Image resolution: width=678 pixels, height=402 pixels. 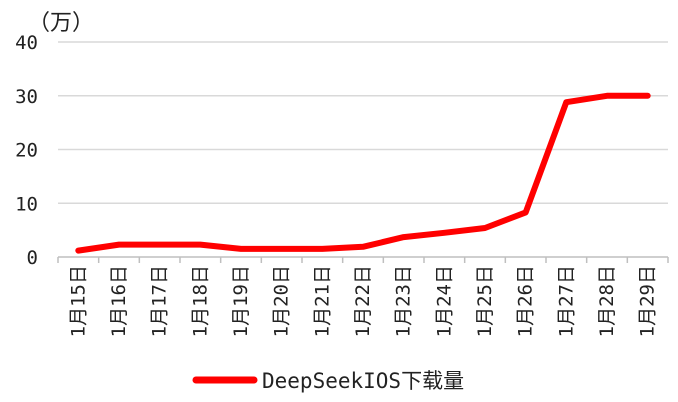 I want to click on y-tick-label: 10, so click(x=26, y=204).